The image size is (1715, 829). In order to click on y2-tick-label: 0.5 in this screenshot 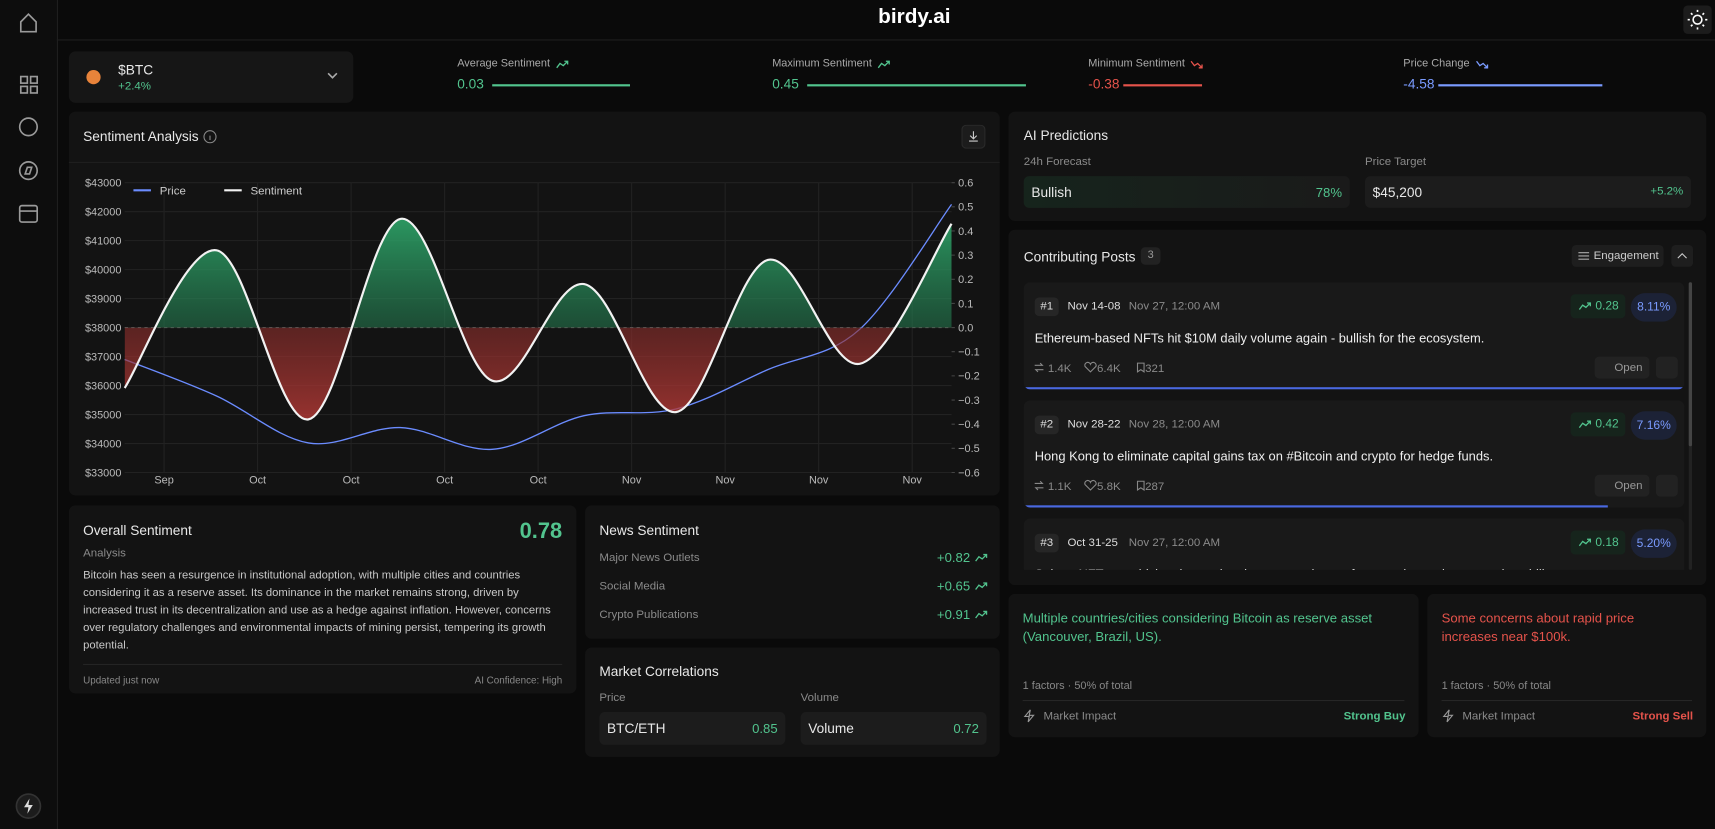, I will do `click(965, 208)`.